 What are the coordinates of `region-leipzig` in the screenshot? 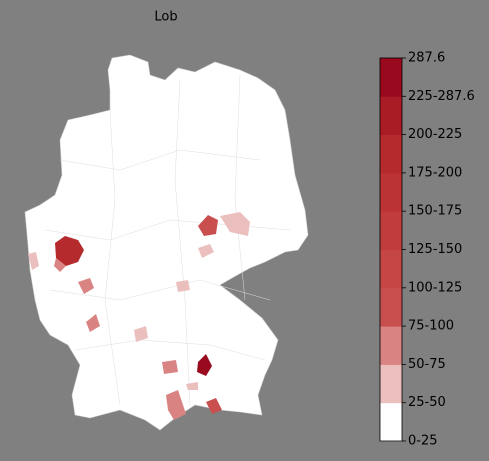 It's located at (208, 225).